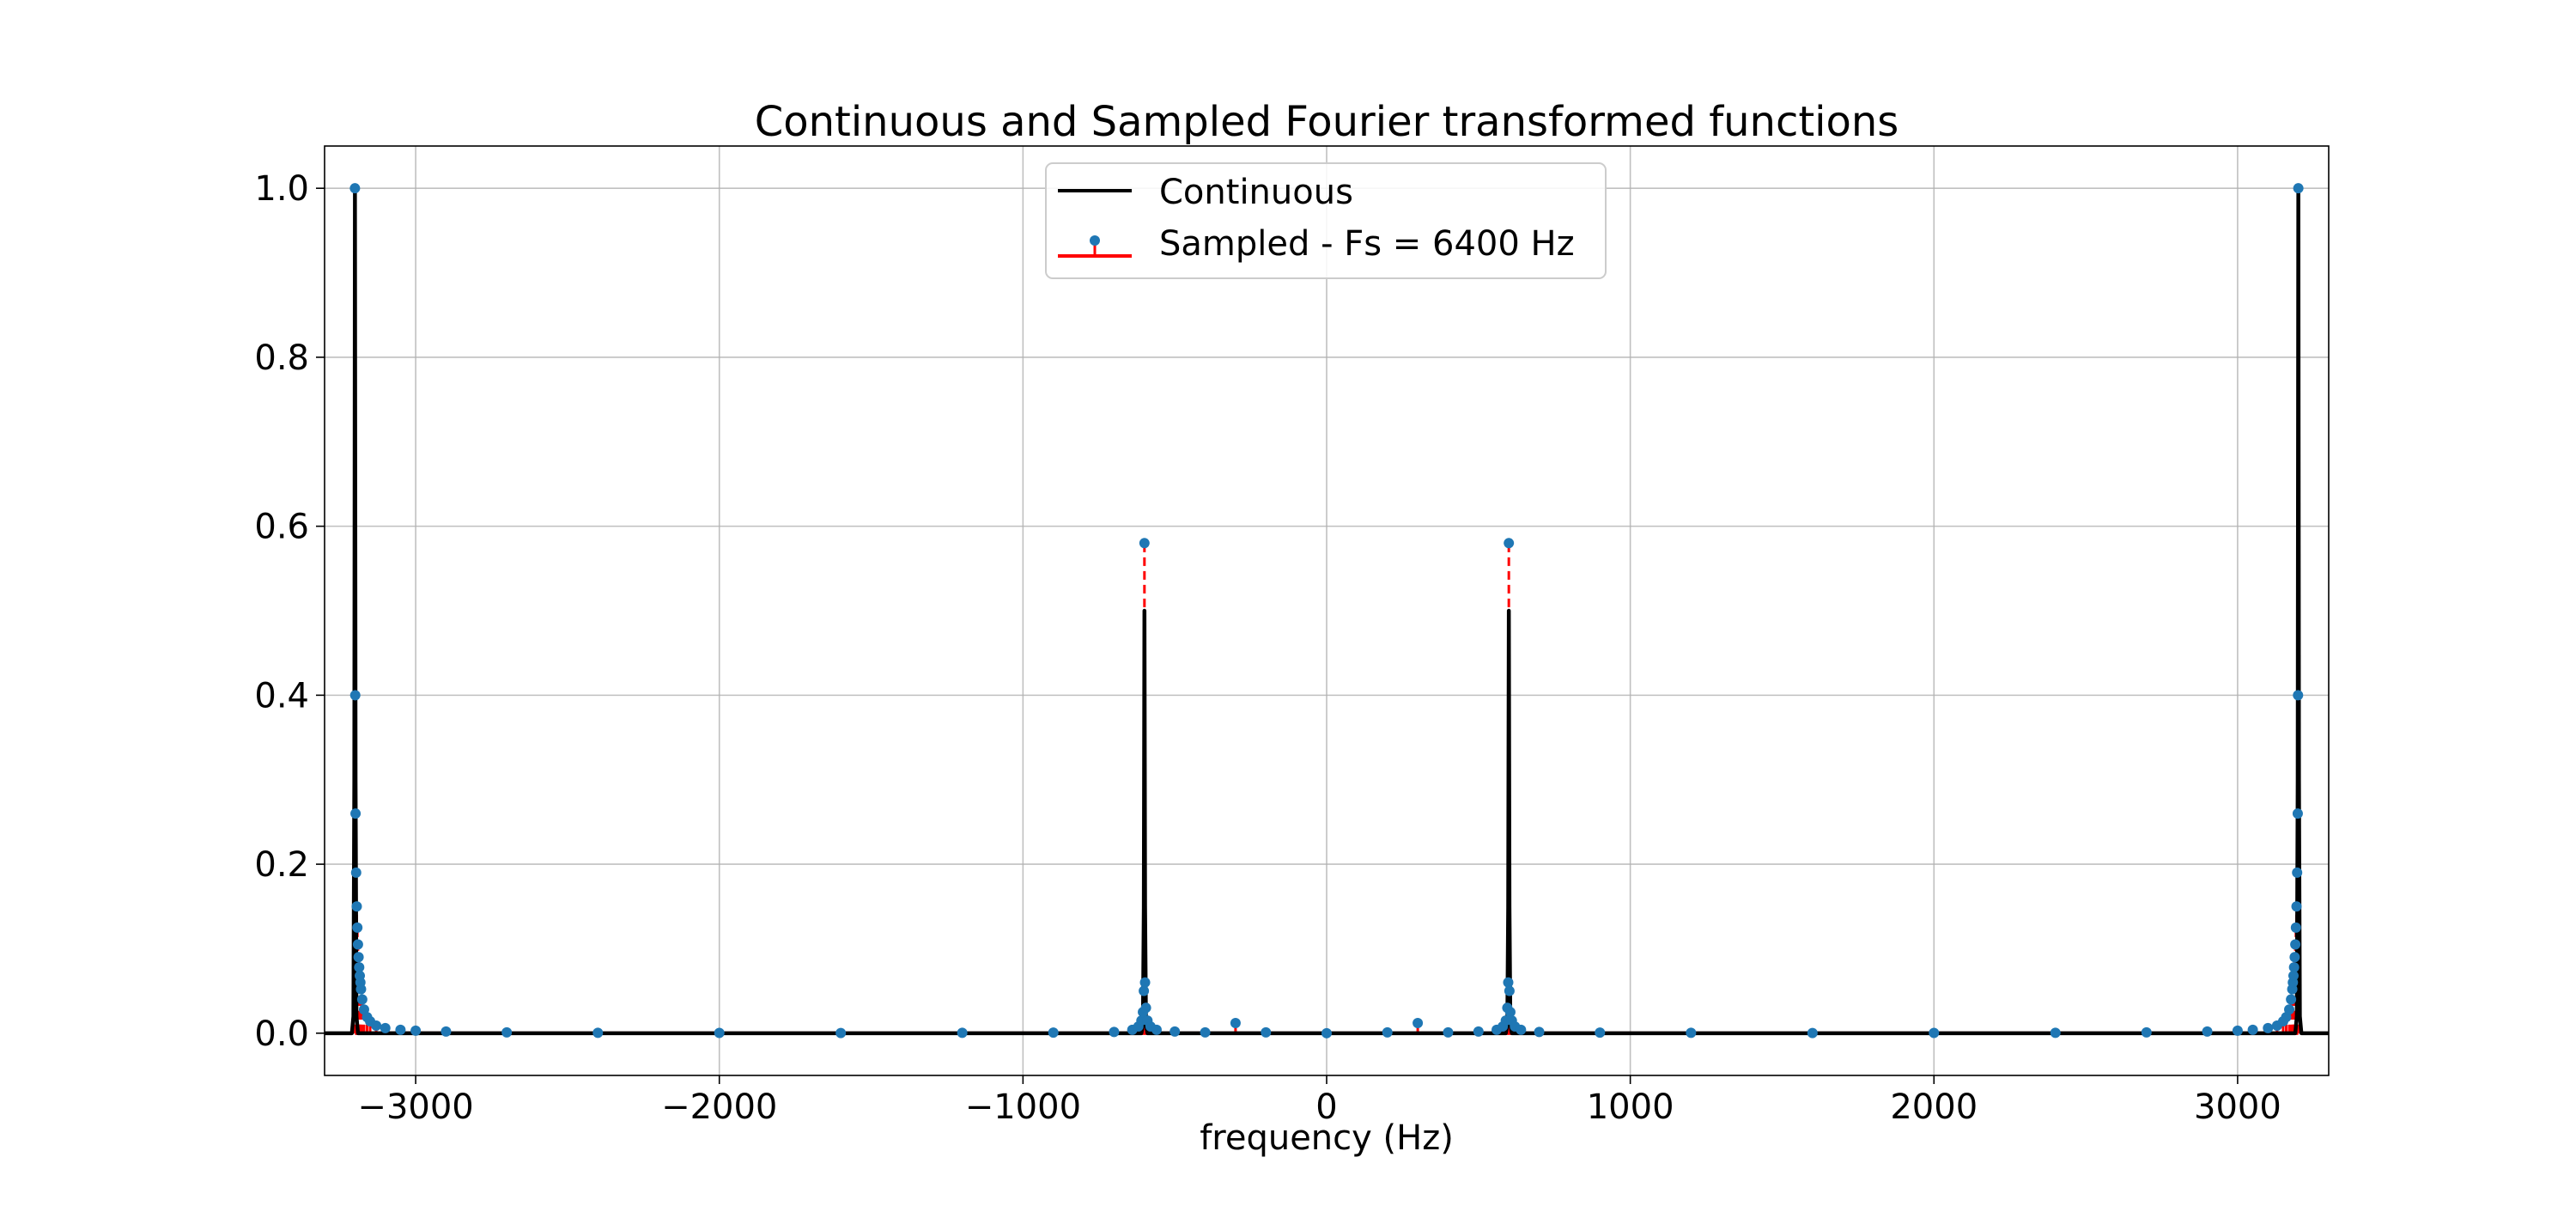  What do you see at coordinates (415, 1107) in the screenshot?
I see `x-tick-label: −3000` at bounding box center [415, 1107].